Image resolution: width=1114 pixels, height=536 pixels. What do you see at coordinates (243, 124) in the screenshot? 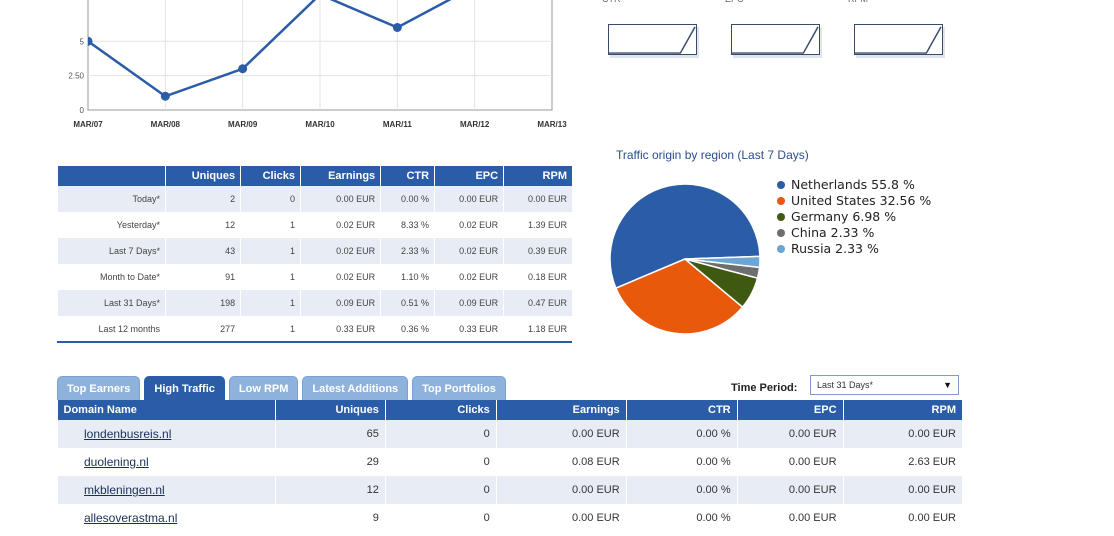
I see `x-tick-label: MAR/09` at bounding box center [243, 124].